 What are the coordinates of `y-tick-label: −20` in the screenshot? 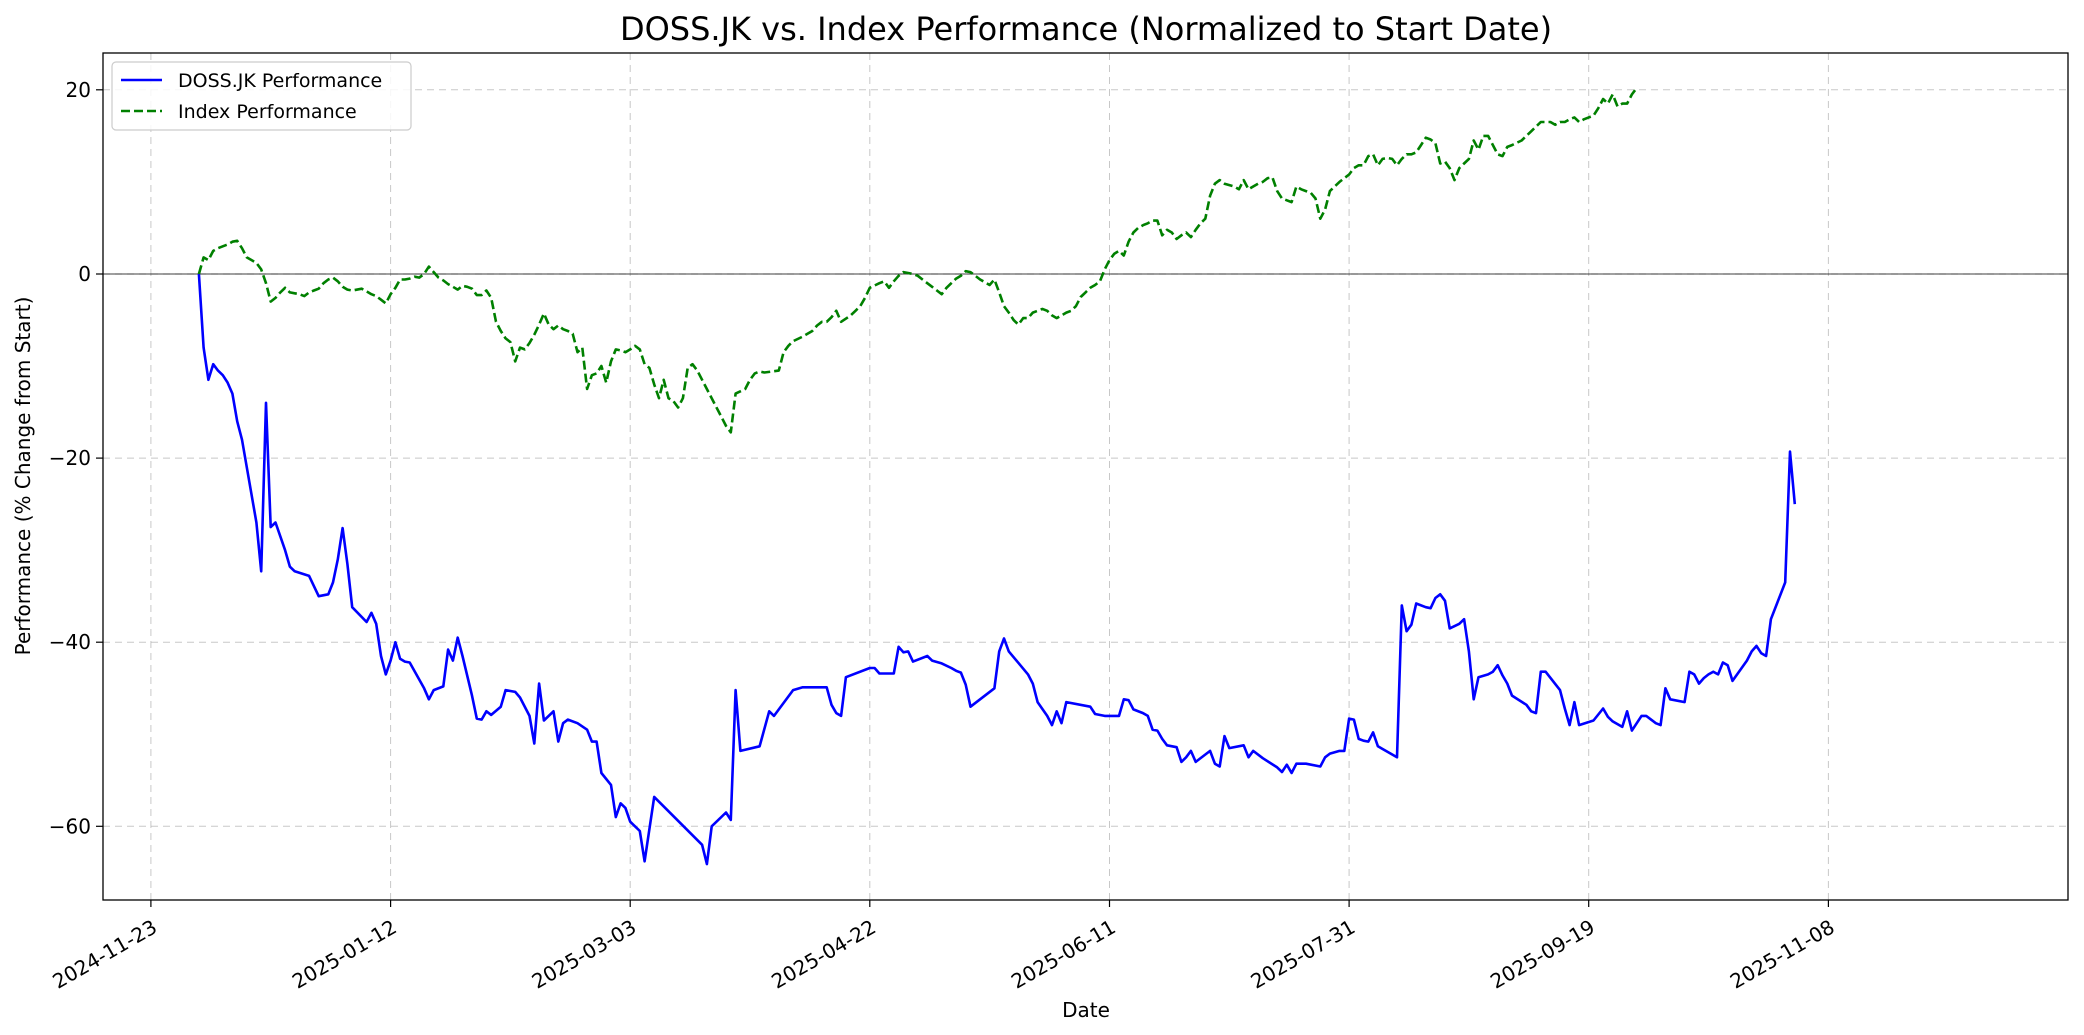 It's located at (70, 458).